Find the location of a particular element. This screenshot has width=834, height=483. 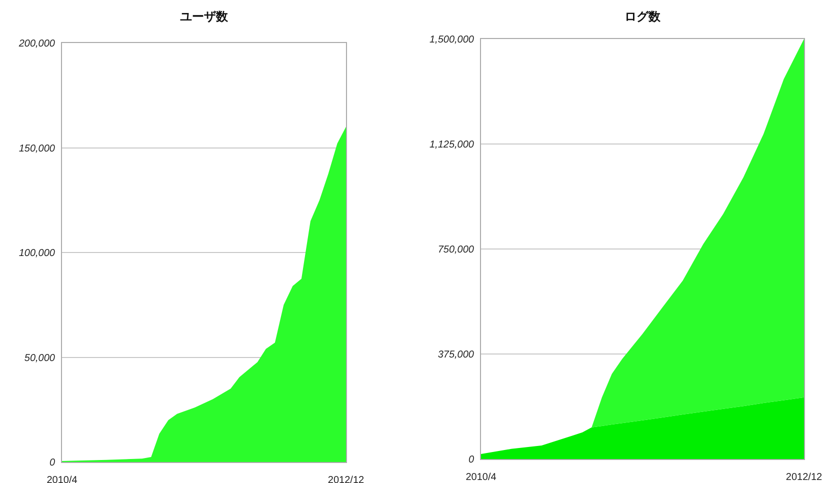

y-tick-label: 150,000 is located at coordinates (37, 148).